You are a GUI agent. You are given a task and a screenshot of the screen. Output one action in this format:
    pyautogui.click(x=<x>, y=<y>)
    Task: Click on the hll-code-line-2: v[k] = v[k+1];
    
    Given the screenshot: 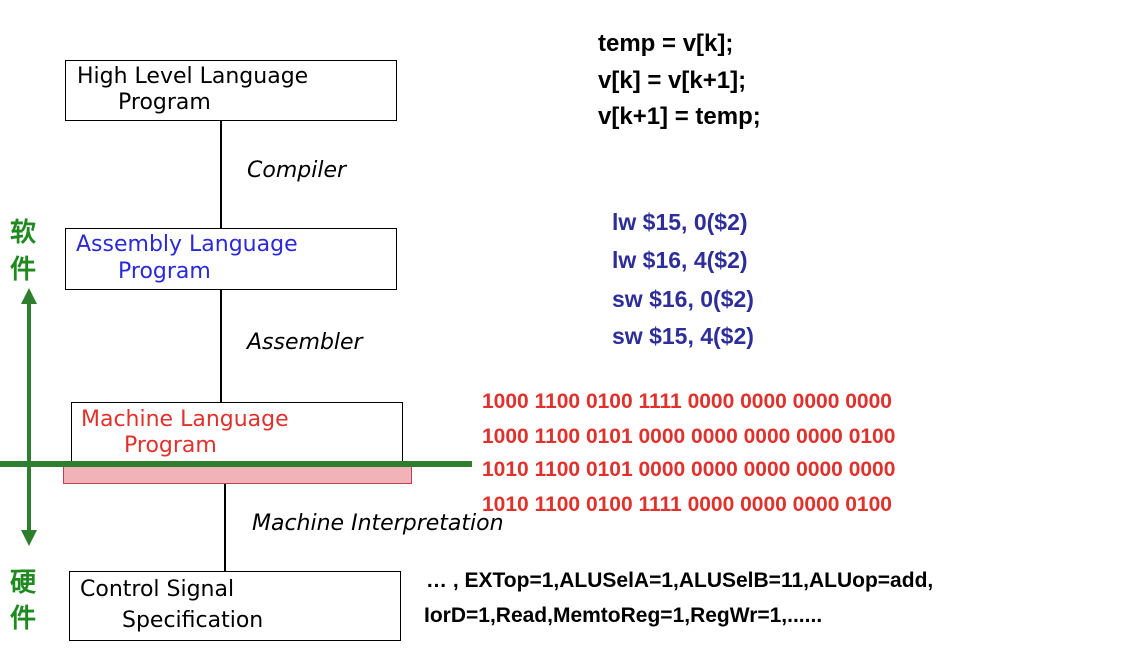 What is the action you would take?
    pyautogui.click(x=672, y=80)
    